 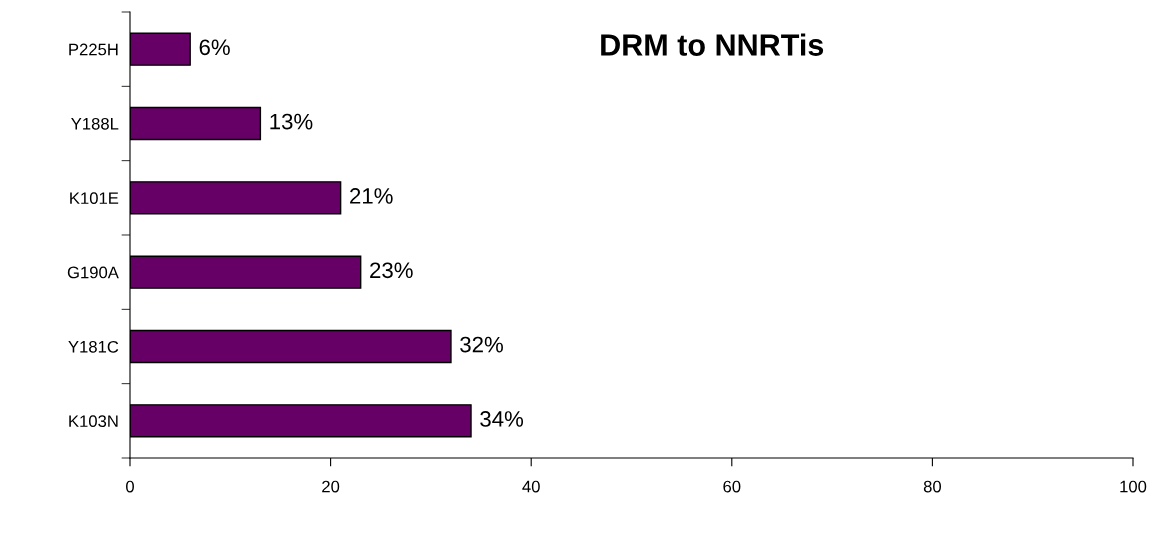 I want to click on data-label: 13%, so click(x=291, y=121).